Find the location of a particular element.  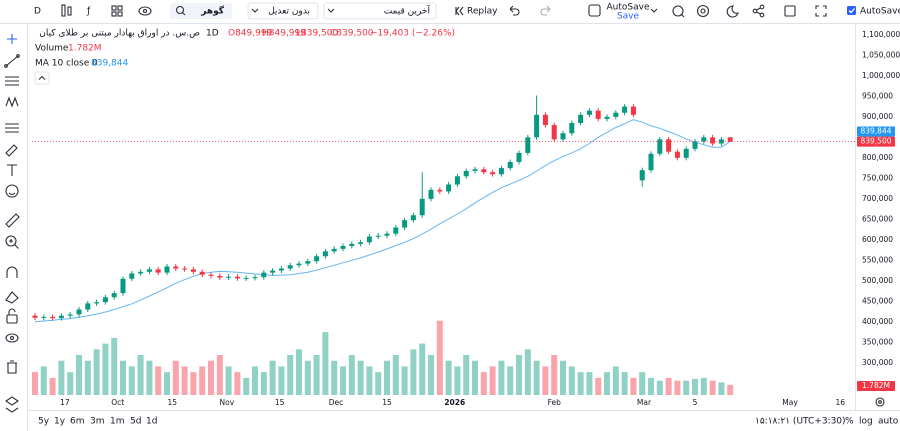

fullscreen-button is located at coordinates (821, 11).